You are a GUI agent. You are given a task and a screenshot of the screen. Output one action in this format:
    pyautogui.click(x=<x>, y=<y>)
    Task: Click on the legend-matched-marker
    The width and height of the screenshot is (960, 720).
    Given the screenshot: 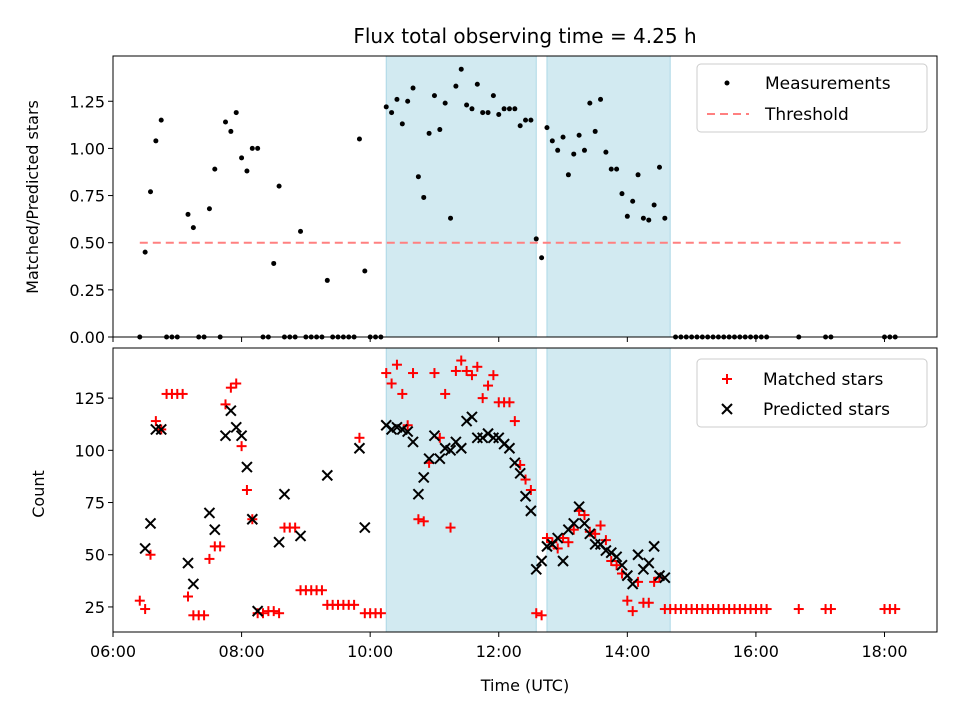 What is the action you would take?
    pyautogui.click(x=727, y=379)
    